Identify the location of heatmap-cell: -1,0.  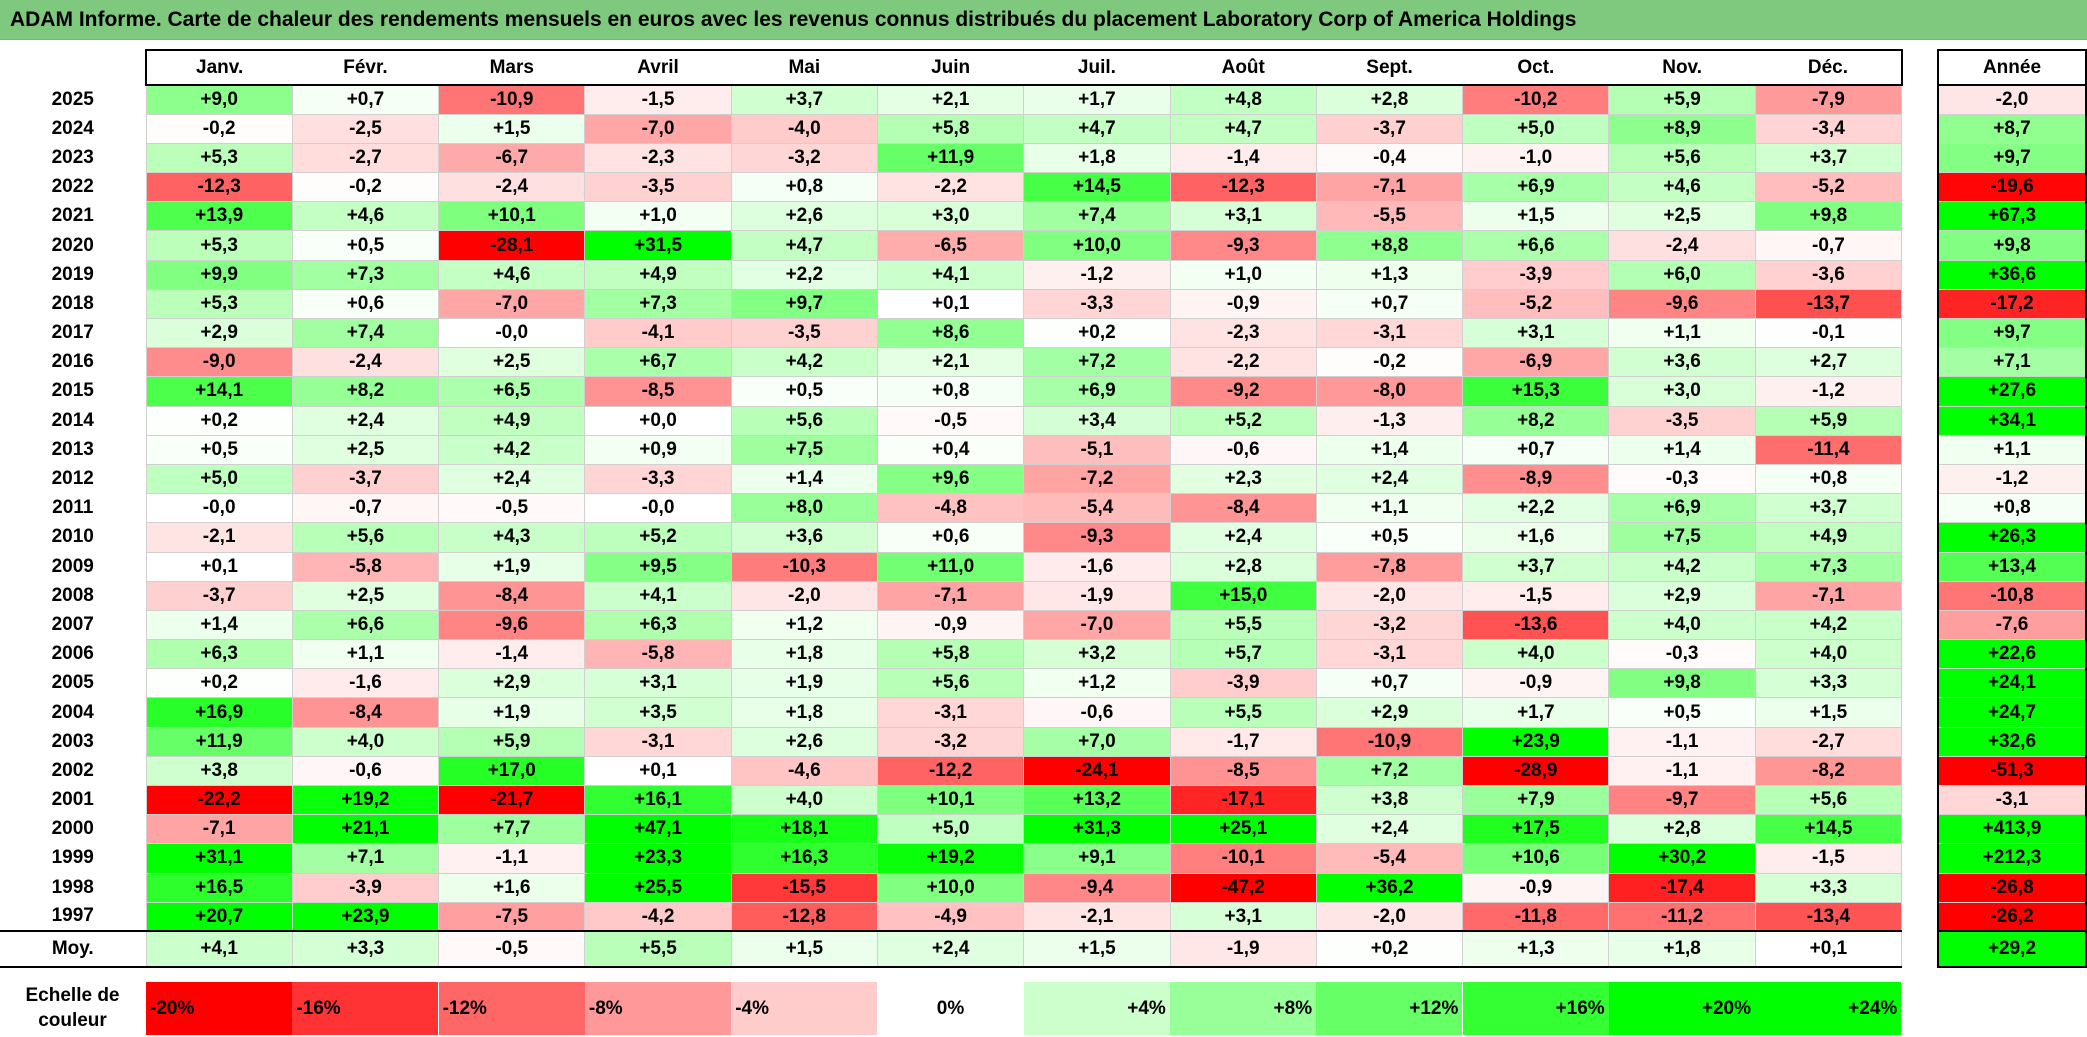
(1536, 158).